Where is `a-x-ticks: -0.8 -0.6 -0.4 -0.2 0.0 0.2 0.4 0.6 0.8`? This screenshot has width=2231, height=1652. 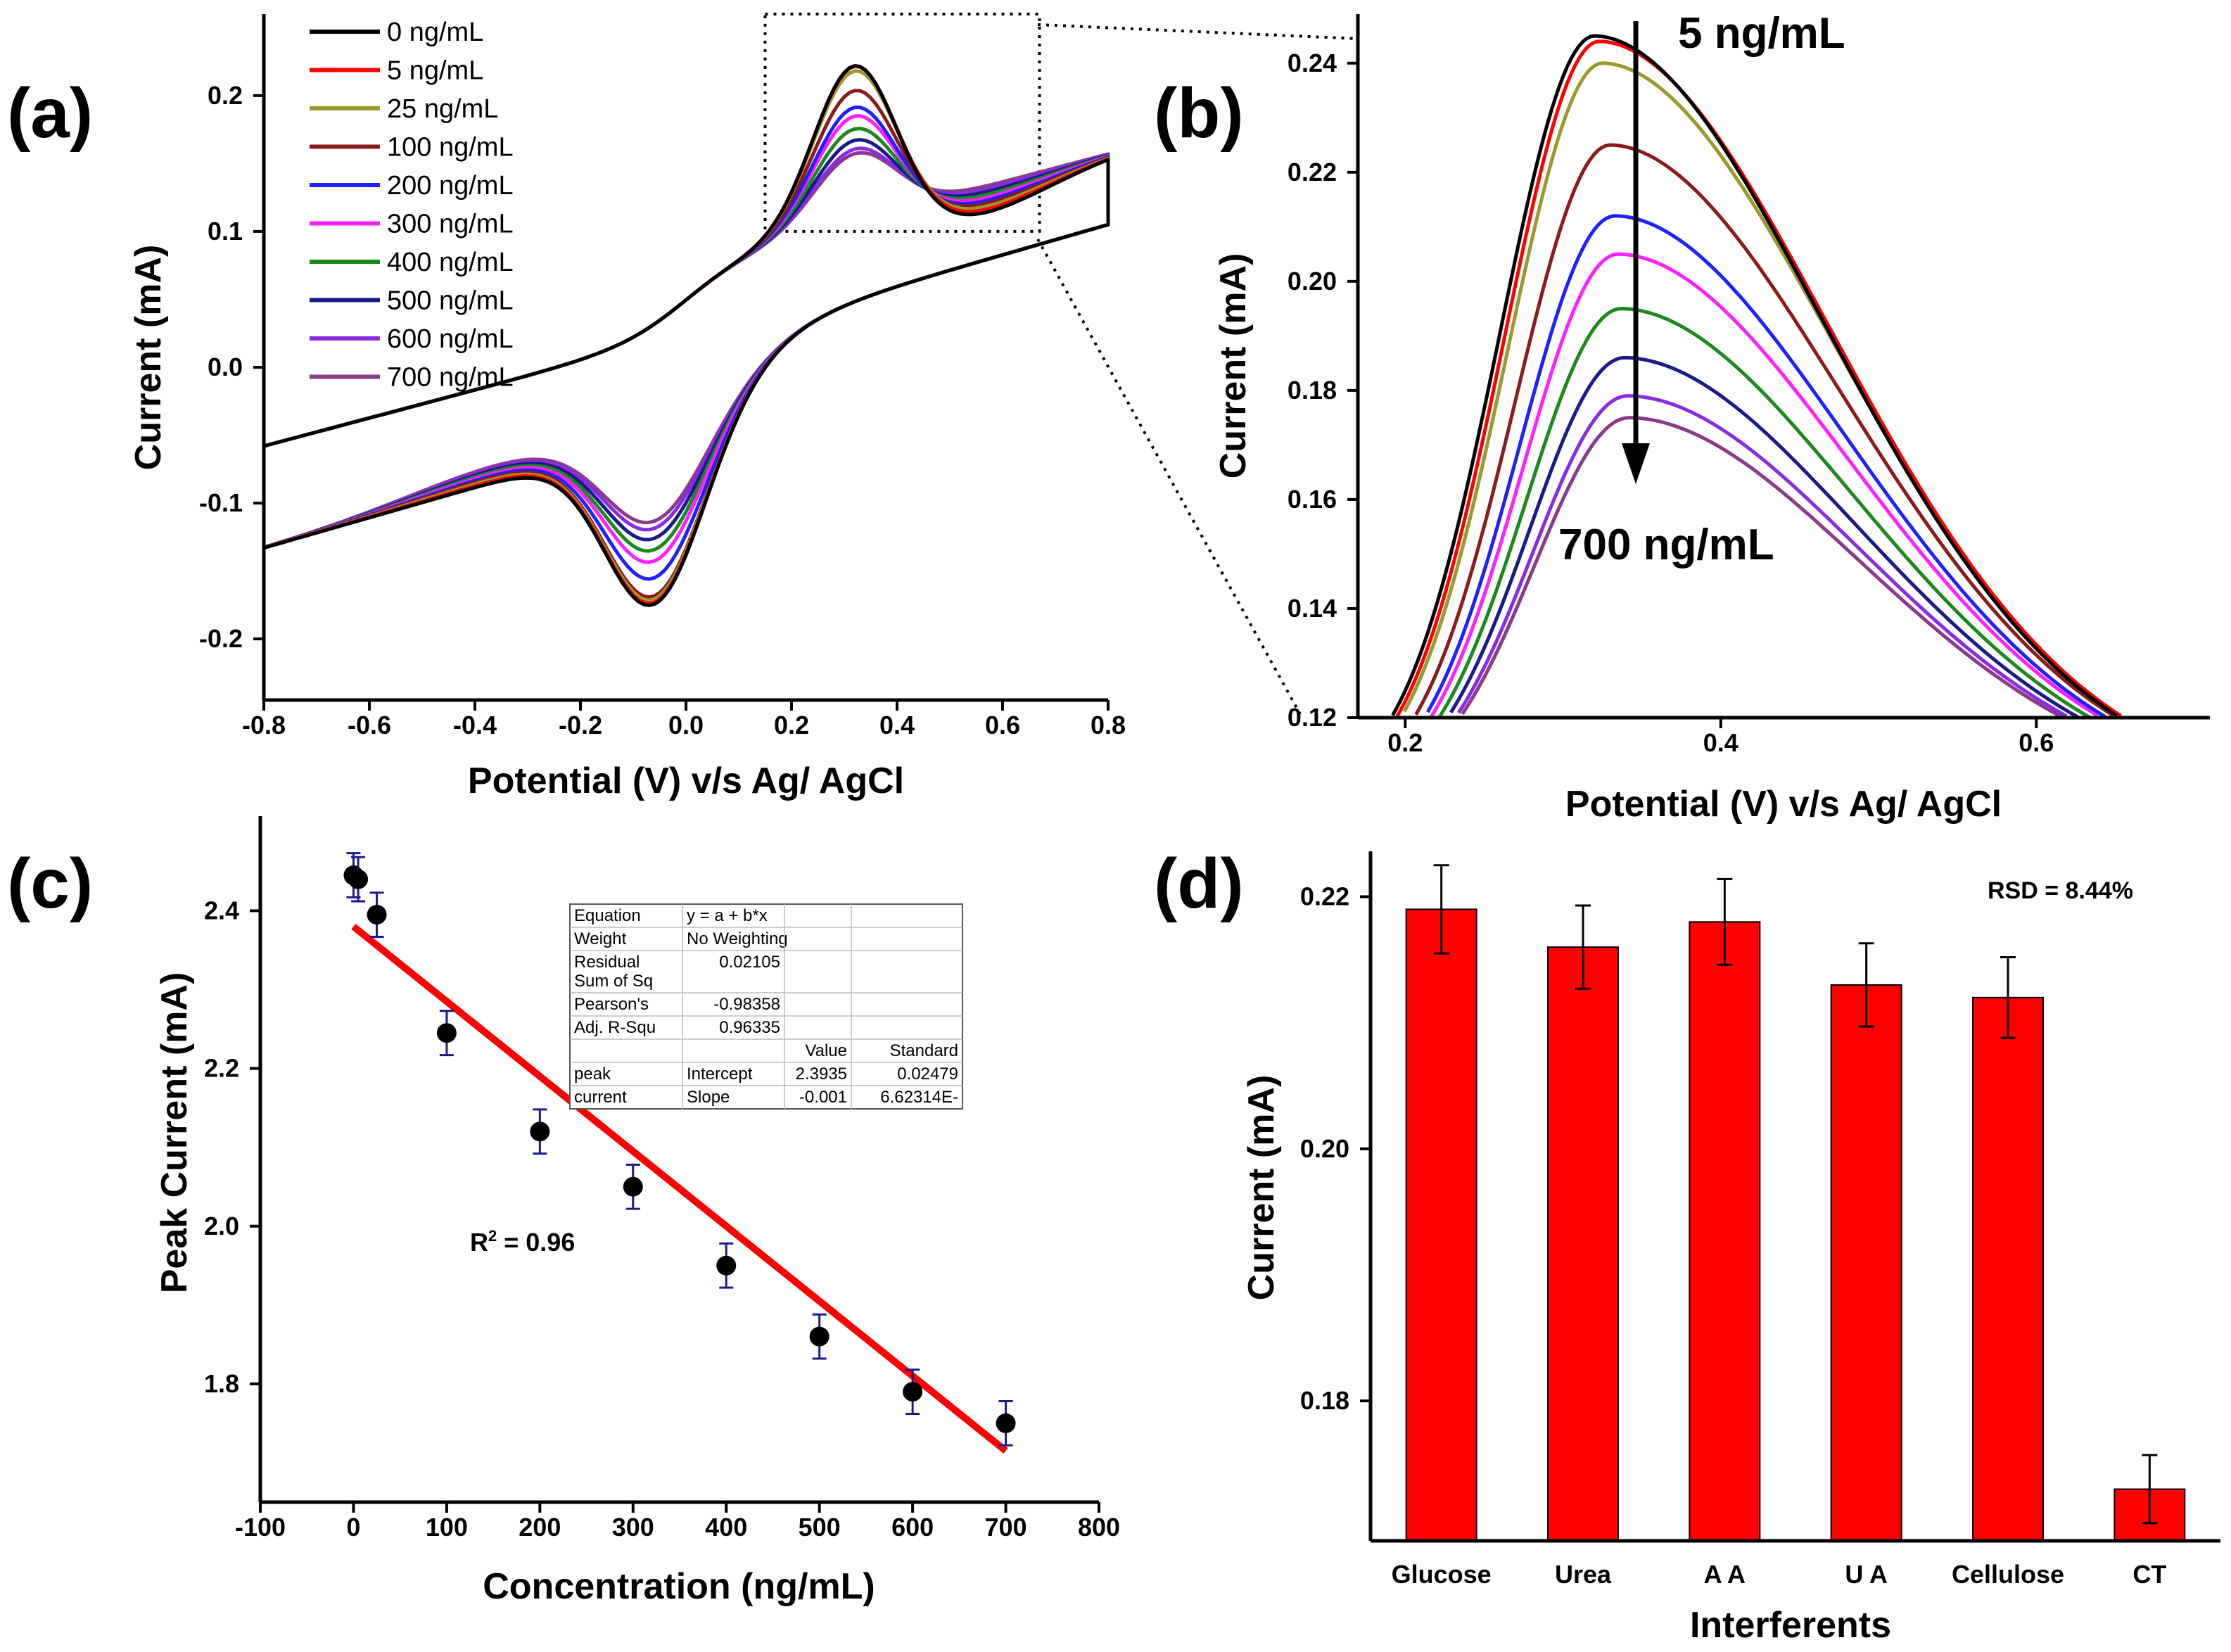
a-x-ticks: -0.8 -0.6 -0.4 -0.2 0.0 0.2 0.4 0.6 0.8 is located at coordinates (684, 719).